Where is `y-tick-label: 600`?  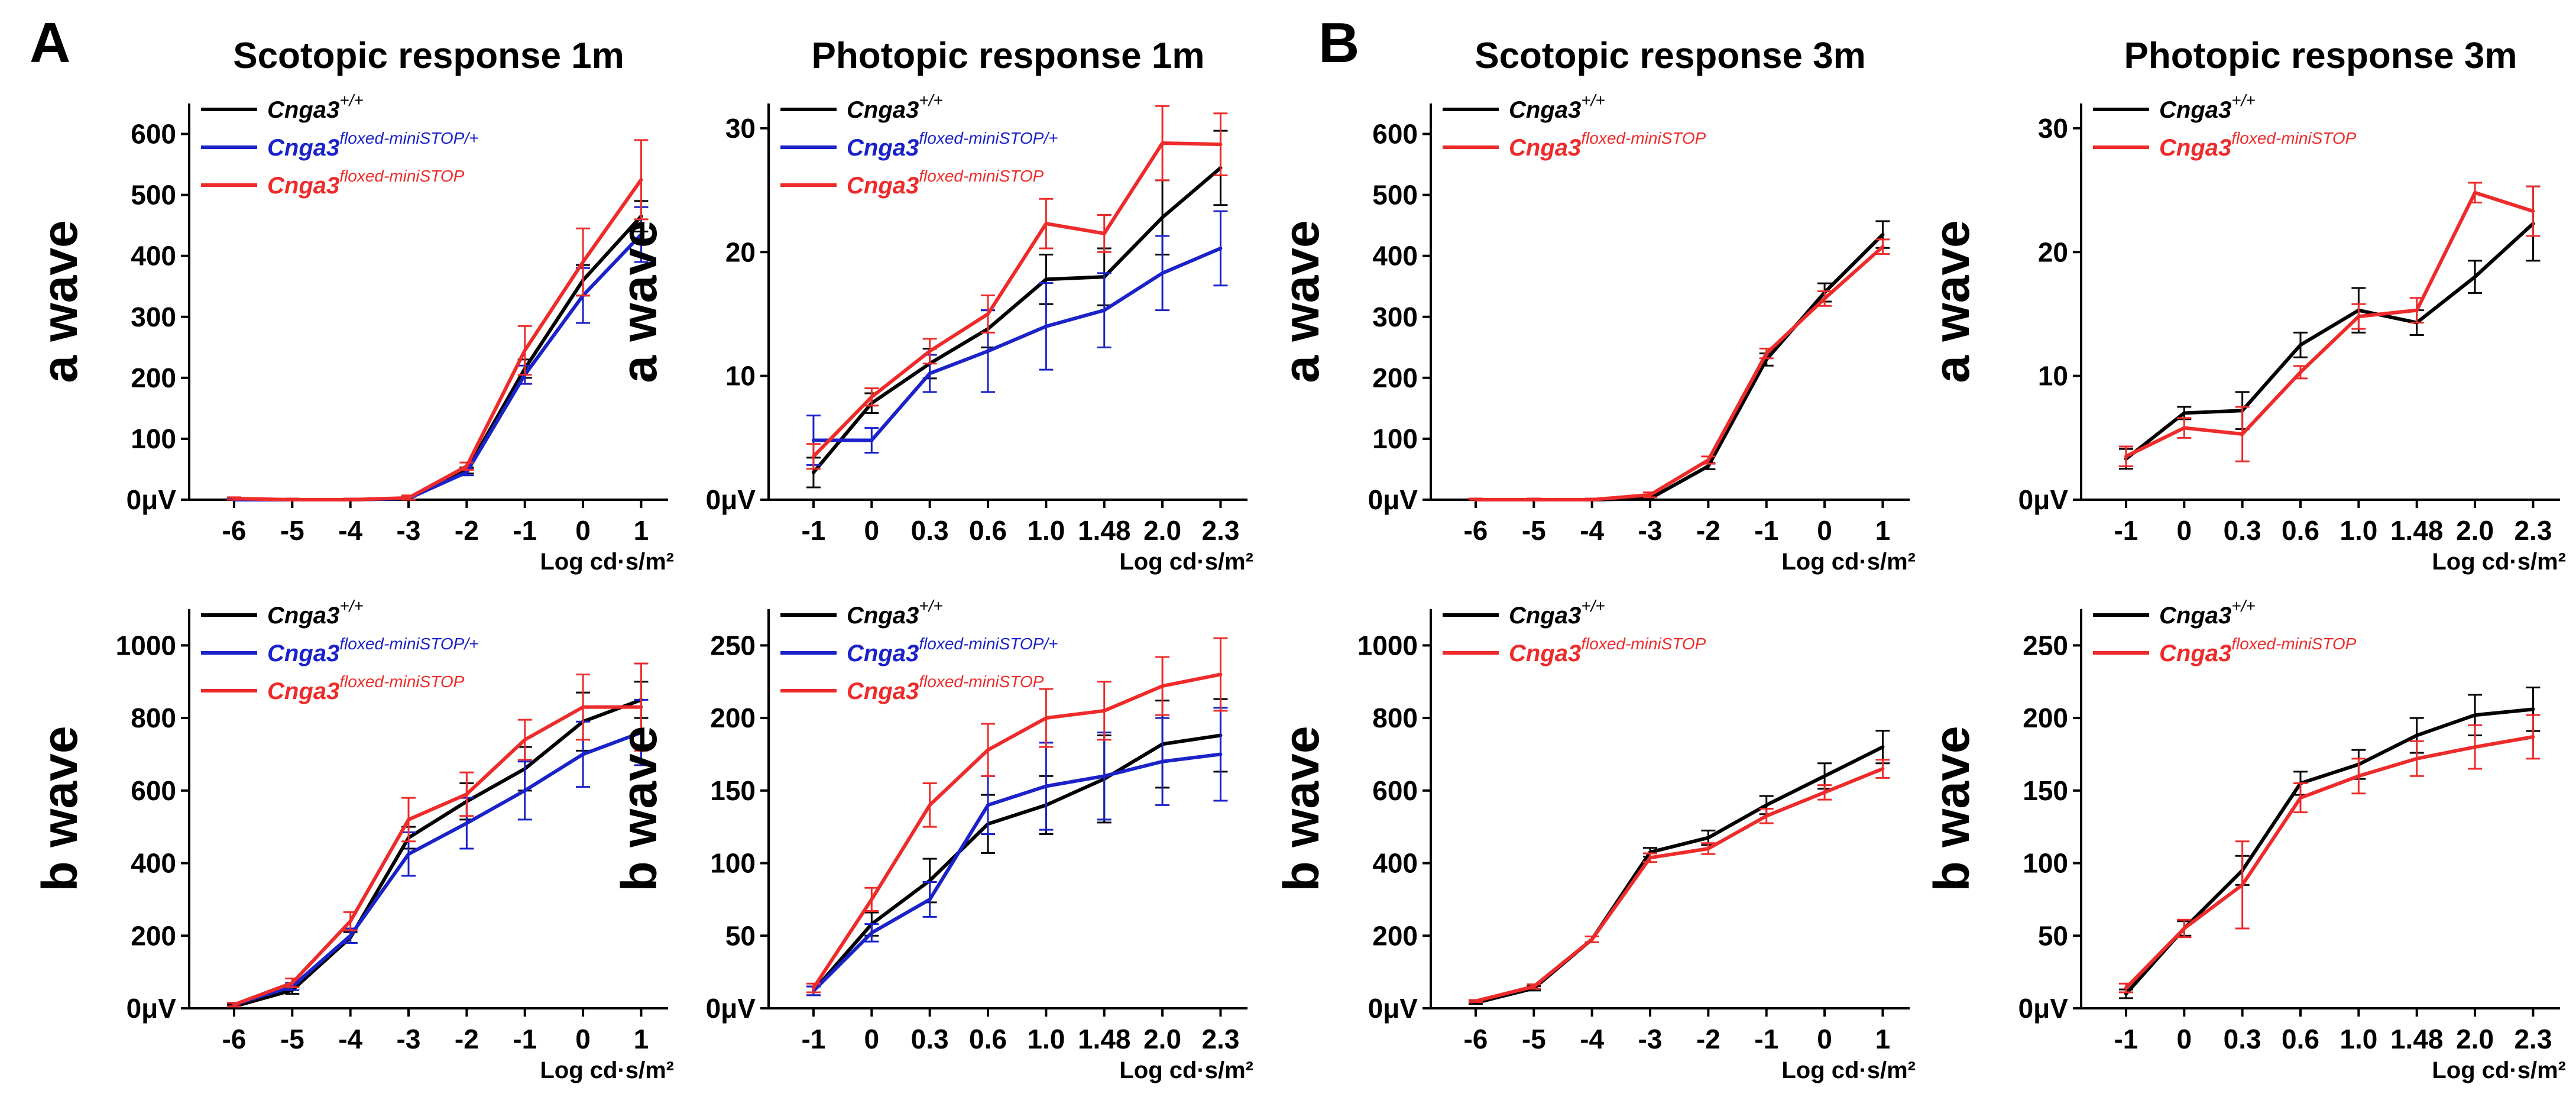
y-tick-label: 600 is located at coordinates (1395, 134).